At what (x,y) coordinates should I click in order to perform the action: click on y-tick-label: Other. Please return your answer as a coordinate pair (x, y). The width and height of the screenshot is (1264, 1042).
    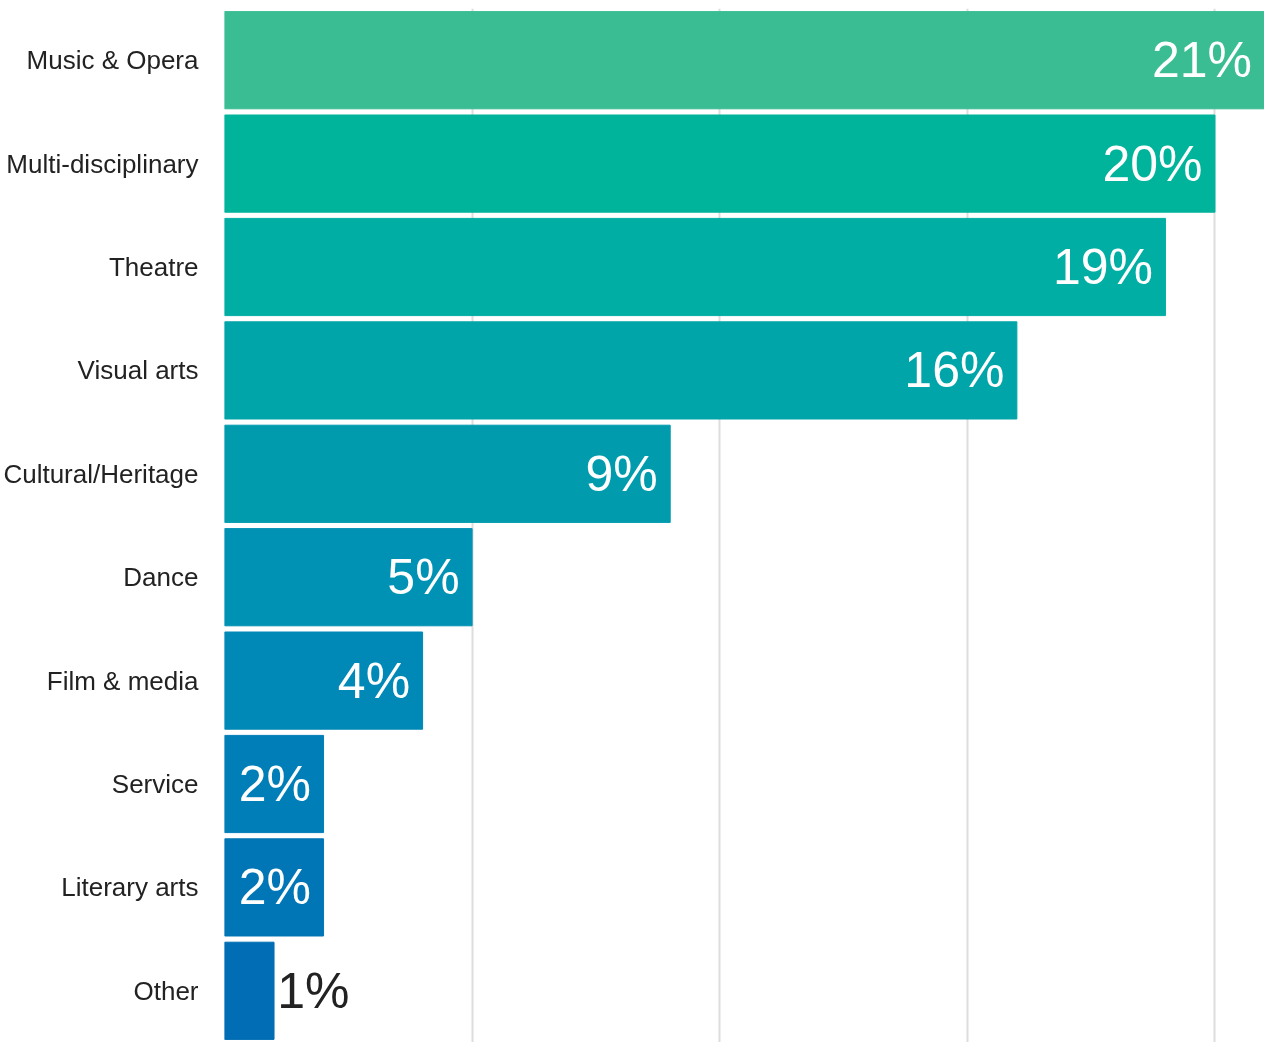
    Looking at the image, I should click on (166, 990).